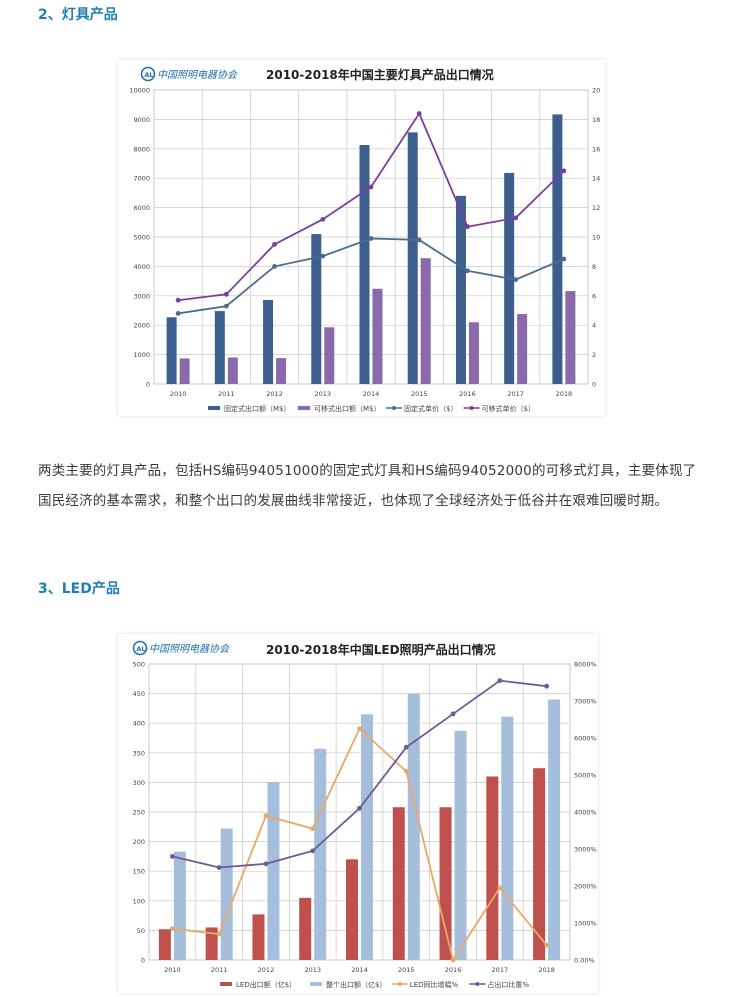 This screenshot has height=997, width=729. Describe the element at coordinates (141, 149) in the screenshot. I see `y-tick-label: 8000` at that location.